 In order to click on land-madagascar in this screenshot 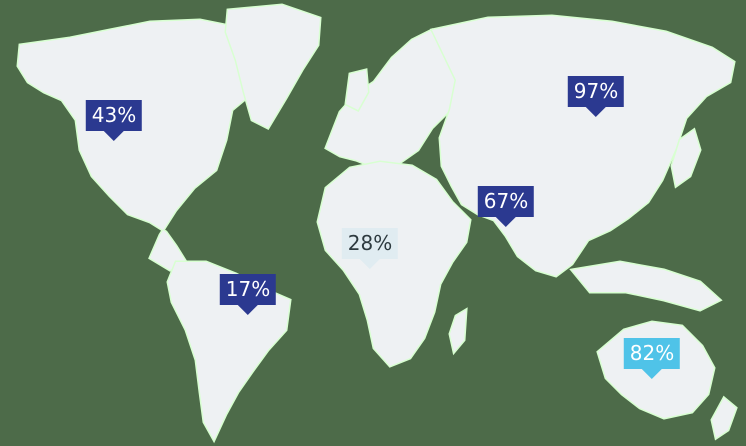, I will do `click(458, 331)`.